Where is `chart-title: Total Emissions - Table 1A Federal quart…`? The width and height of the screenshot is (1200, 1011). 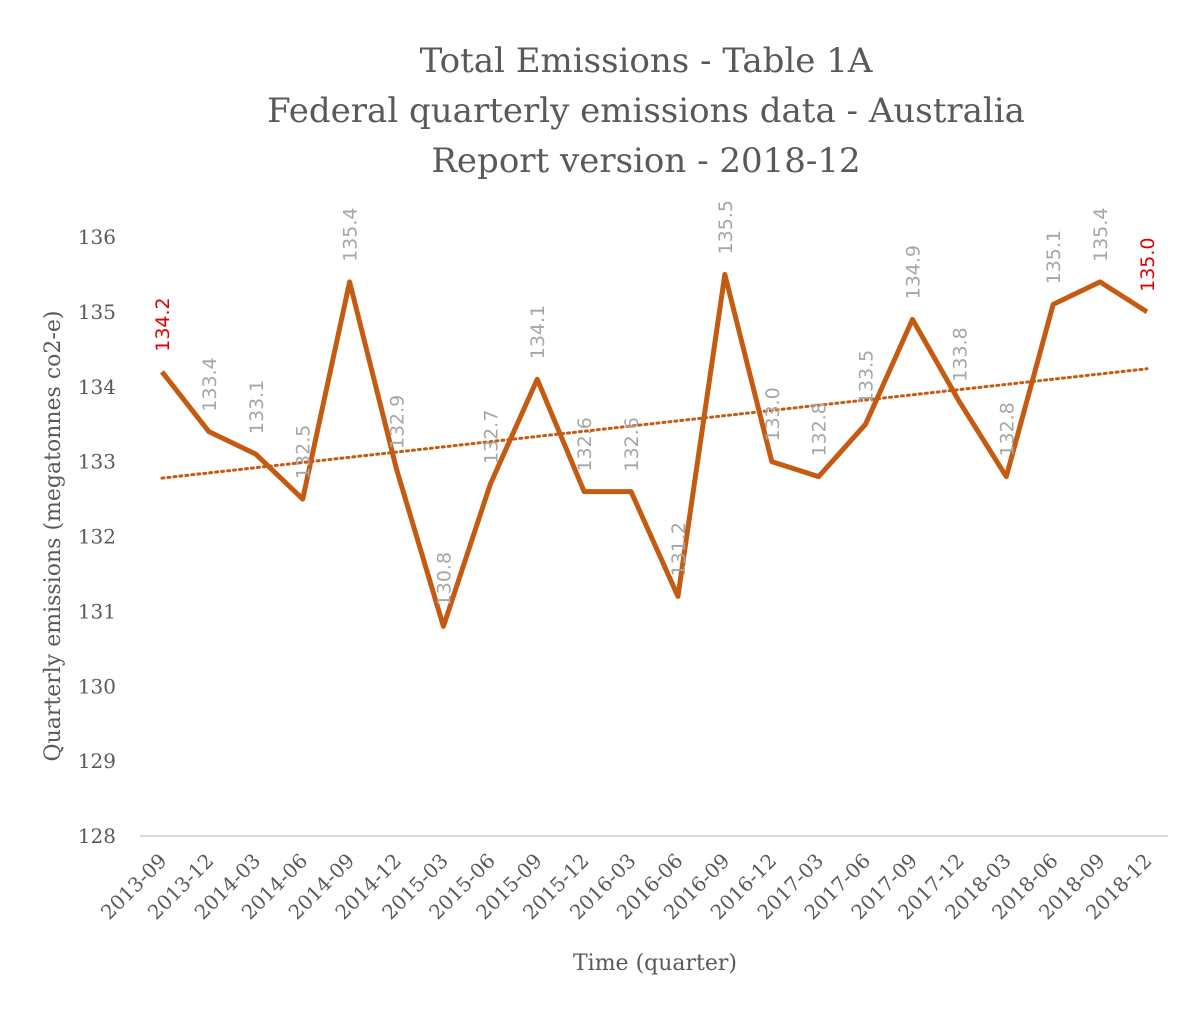 chart-title: Total Emissions - Table 1A Federal quart… is located at coordinates (646, 111).